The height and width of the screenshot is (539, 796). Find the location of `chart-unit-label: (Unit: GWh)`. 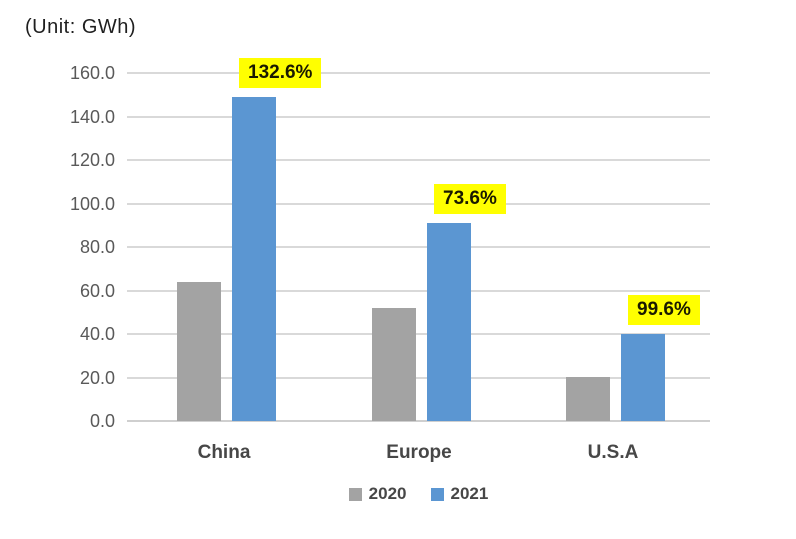

chart-unit-label: (Unit: GWh) is located at coordinates (81, 27).